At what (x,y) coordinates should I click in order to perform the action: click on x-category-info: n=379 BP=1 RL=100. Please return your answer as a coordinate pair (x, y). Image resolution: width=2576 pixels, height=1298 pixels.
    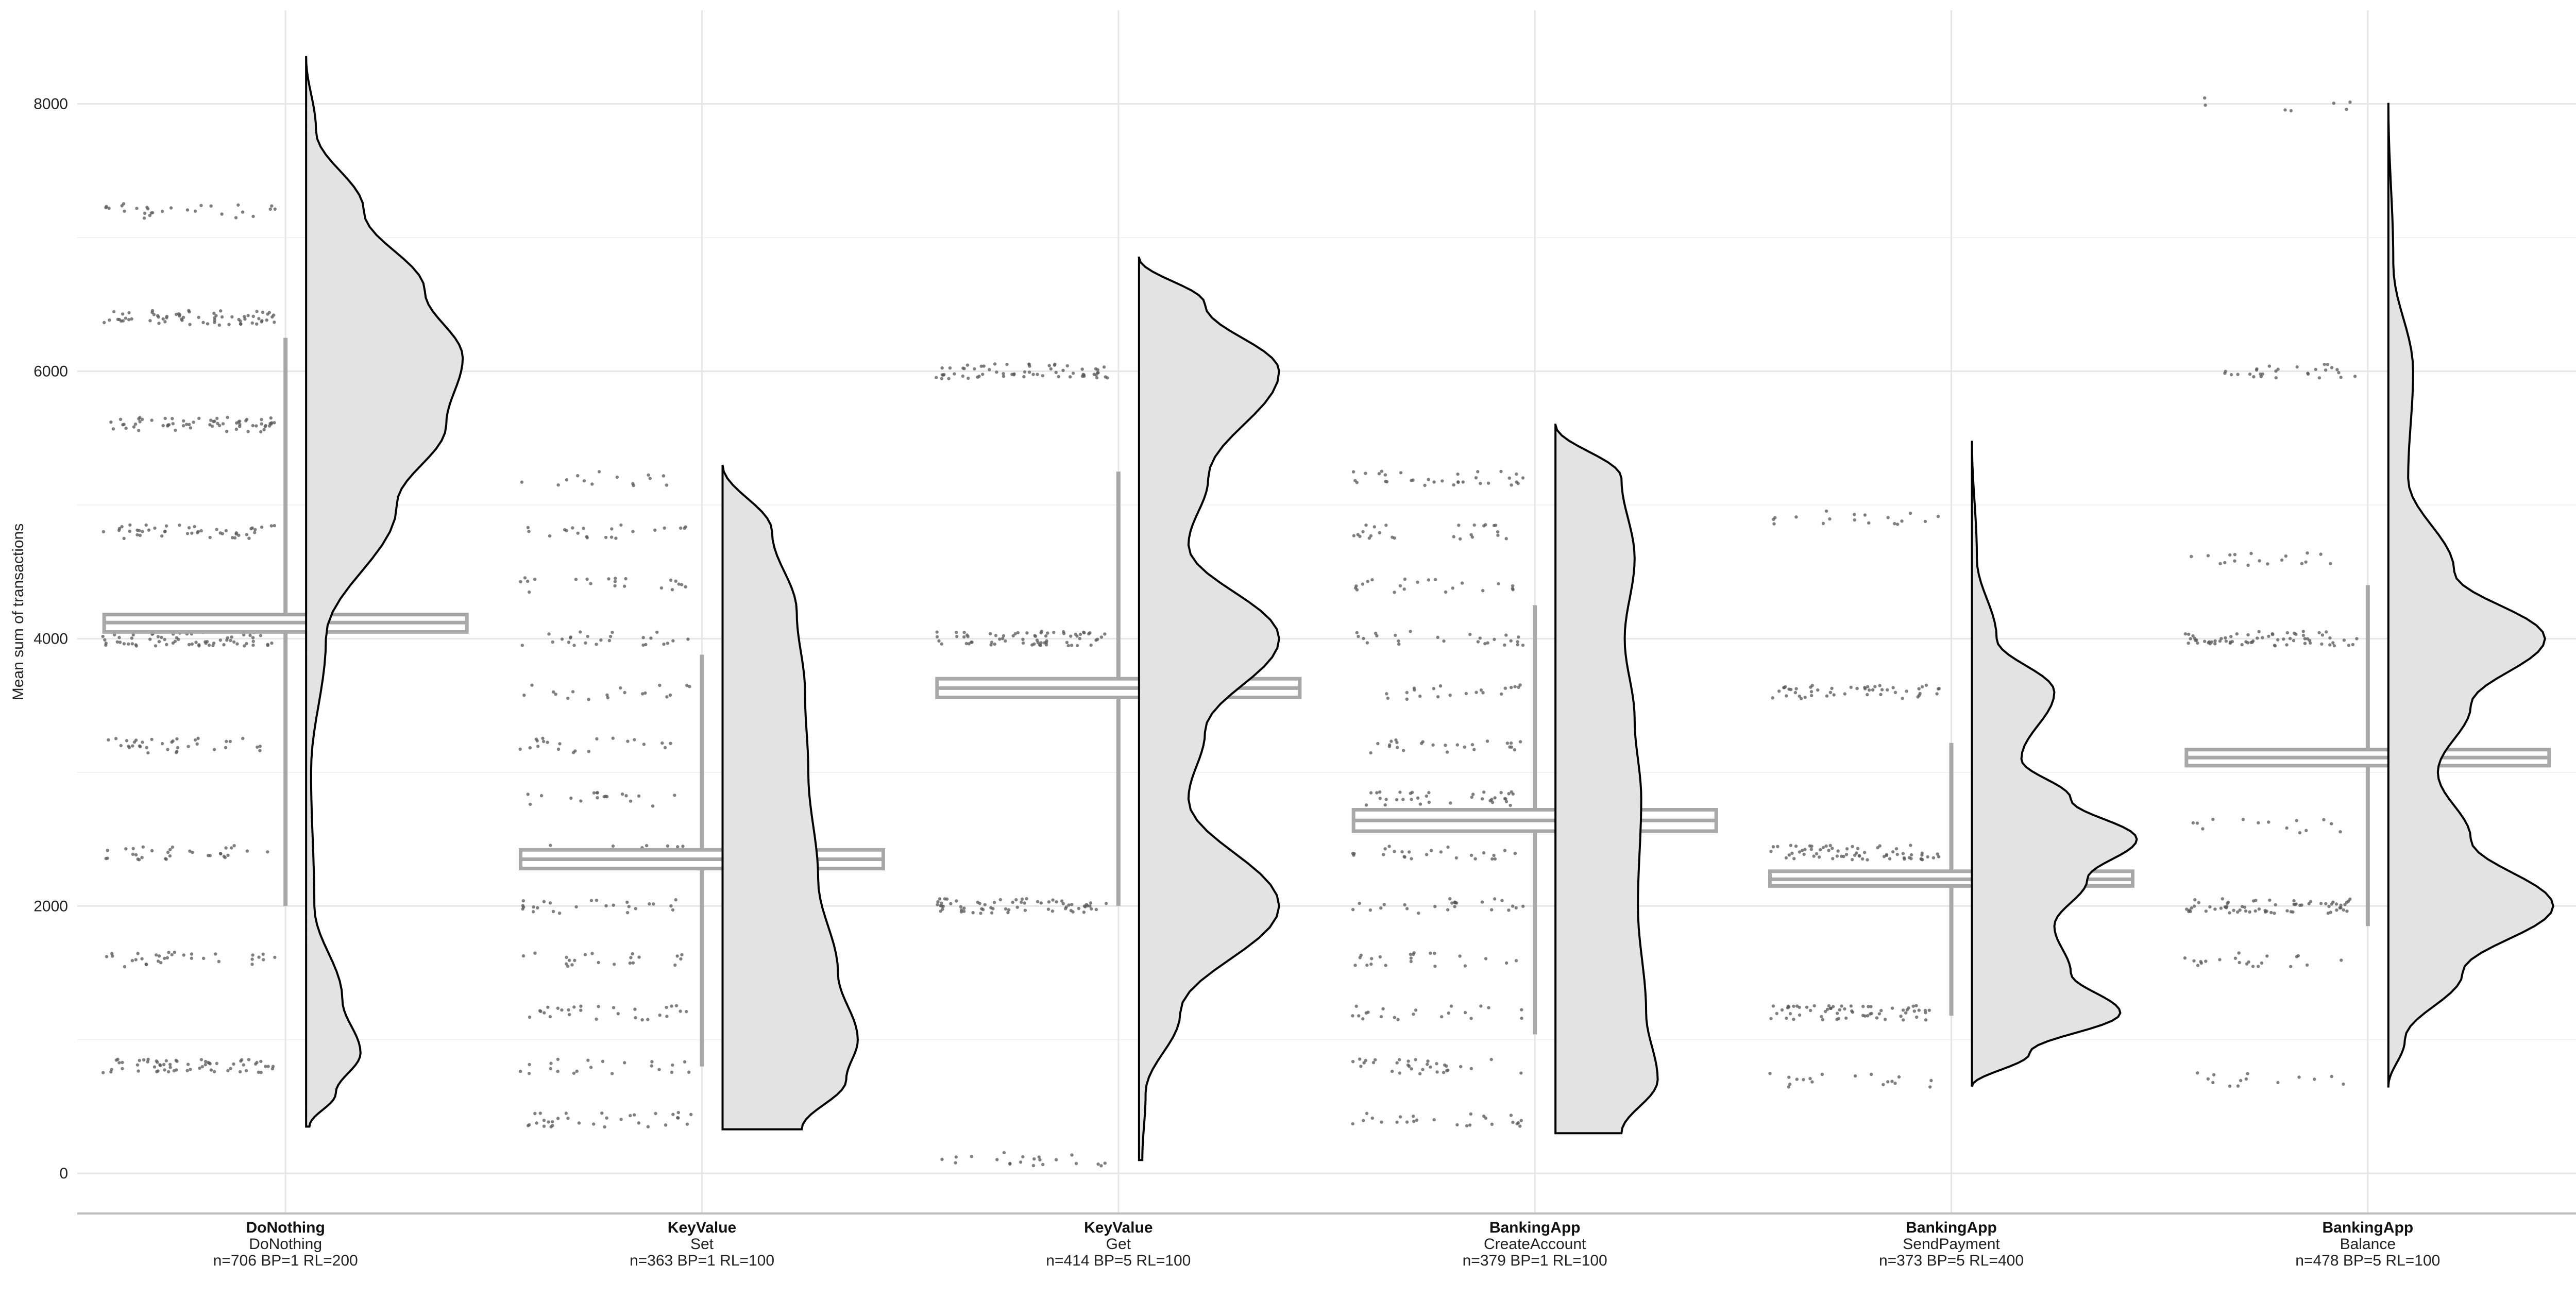
    Looking at the image, I should click on (1535, 1260).